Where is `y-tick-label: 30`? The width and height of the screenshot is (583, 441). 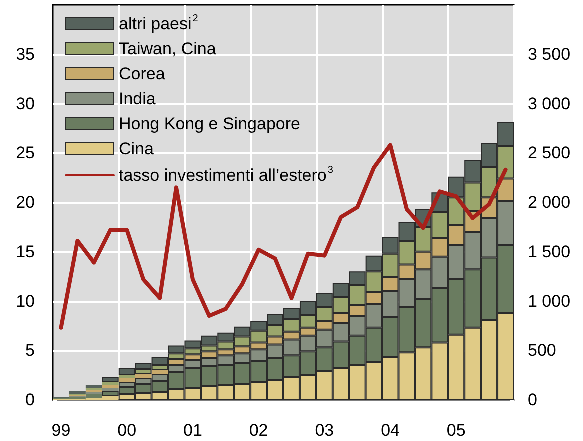 y-tick-label: 30 is located at coordinates (25, 104).